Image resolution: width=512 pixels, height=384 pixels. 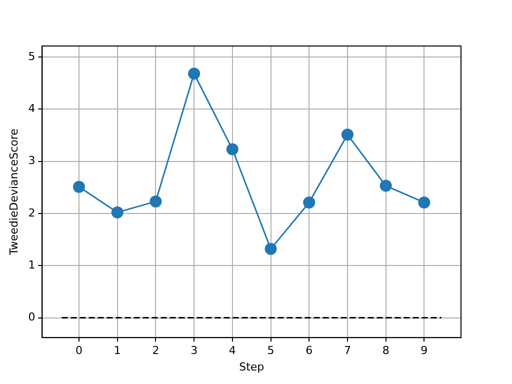 I want to click on x-tick-label: 5, so click(x=270, y=351).